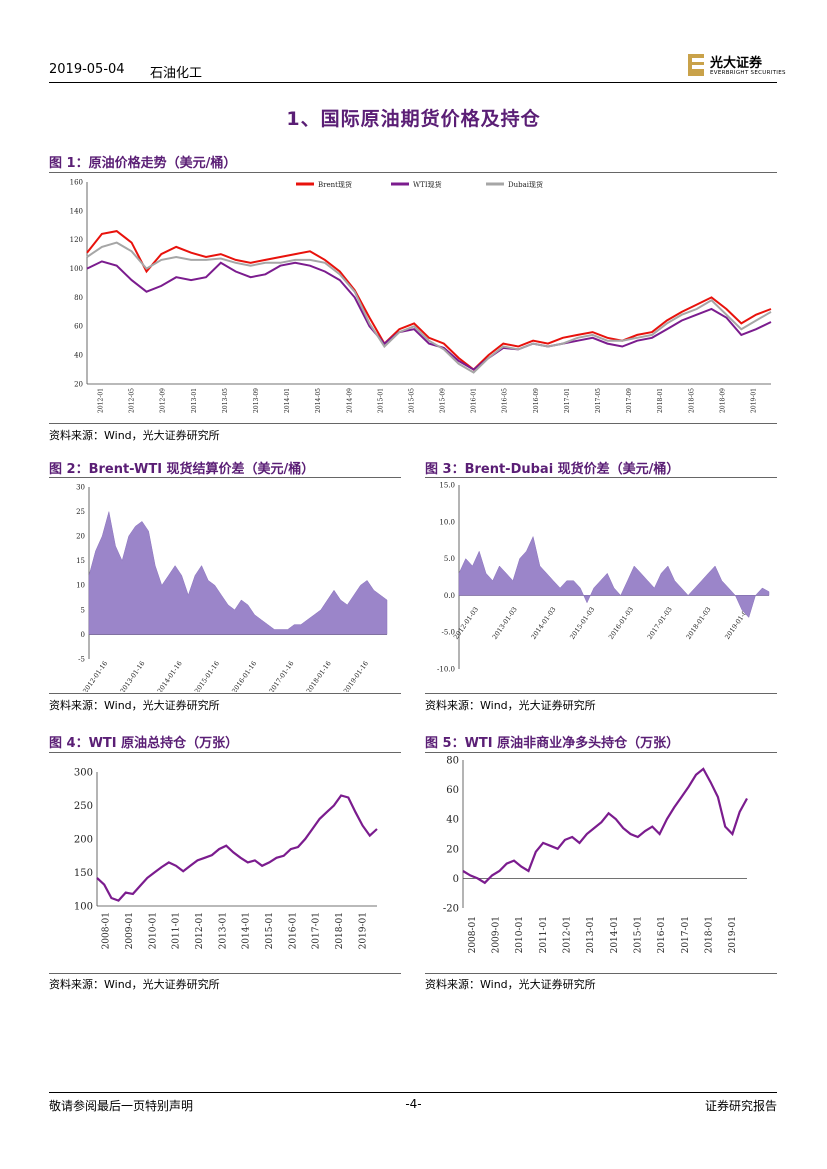  Describe the element at coordinates (76, 182) in the screenshot. I see `y-tick-label: 160` at that location.